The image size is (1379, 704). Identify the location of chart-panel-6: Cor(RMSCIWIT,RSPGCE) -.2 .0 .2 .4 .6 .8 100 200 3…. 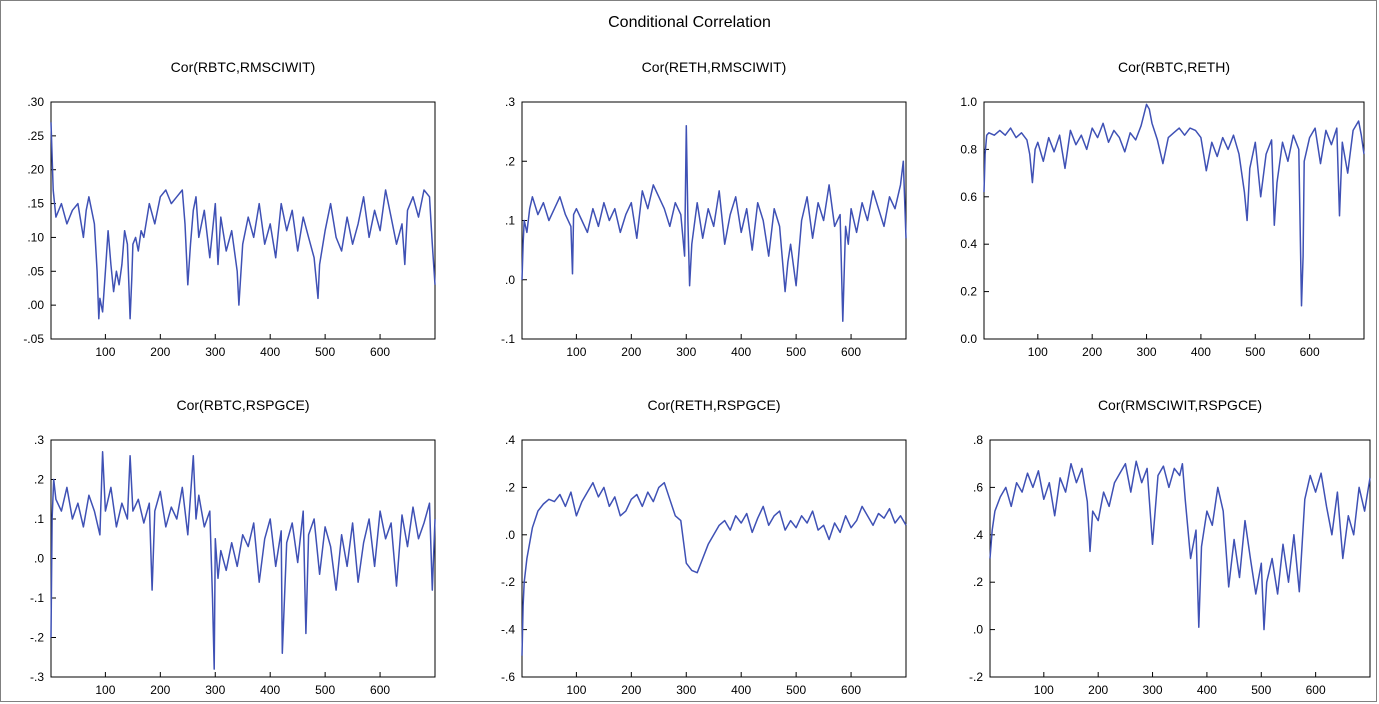
(1170, 547).